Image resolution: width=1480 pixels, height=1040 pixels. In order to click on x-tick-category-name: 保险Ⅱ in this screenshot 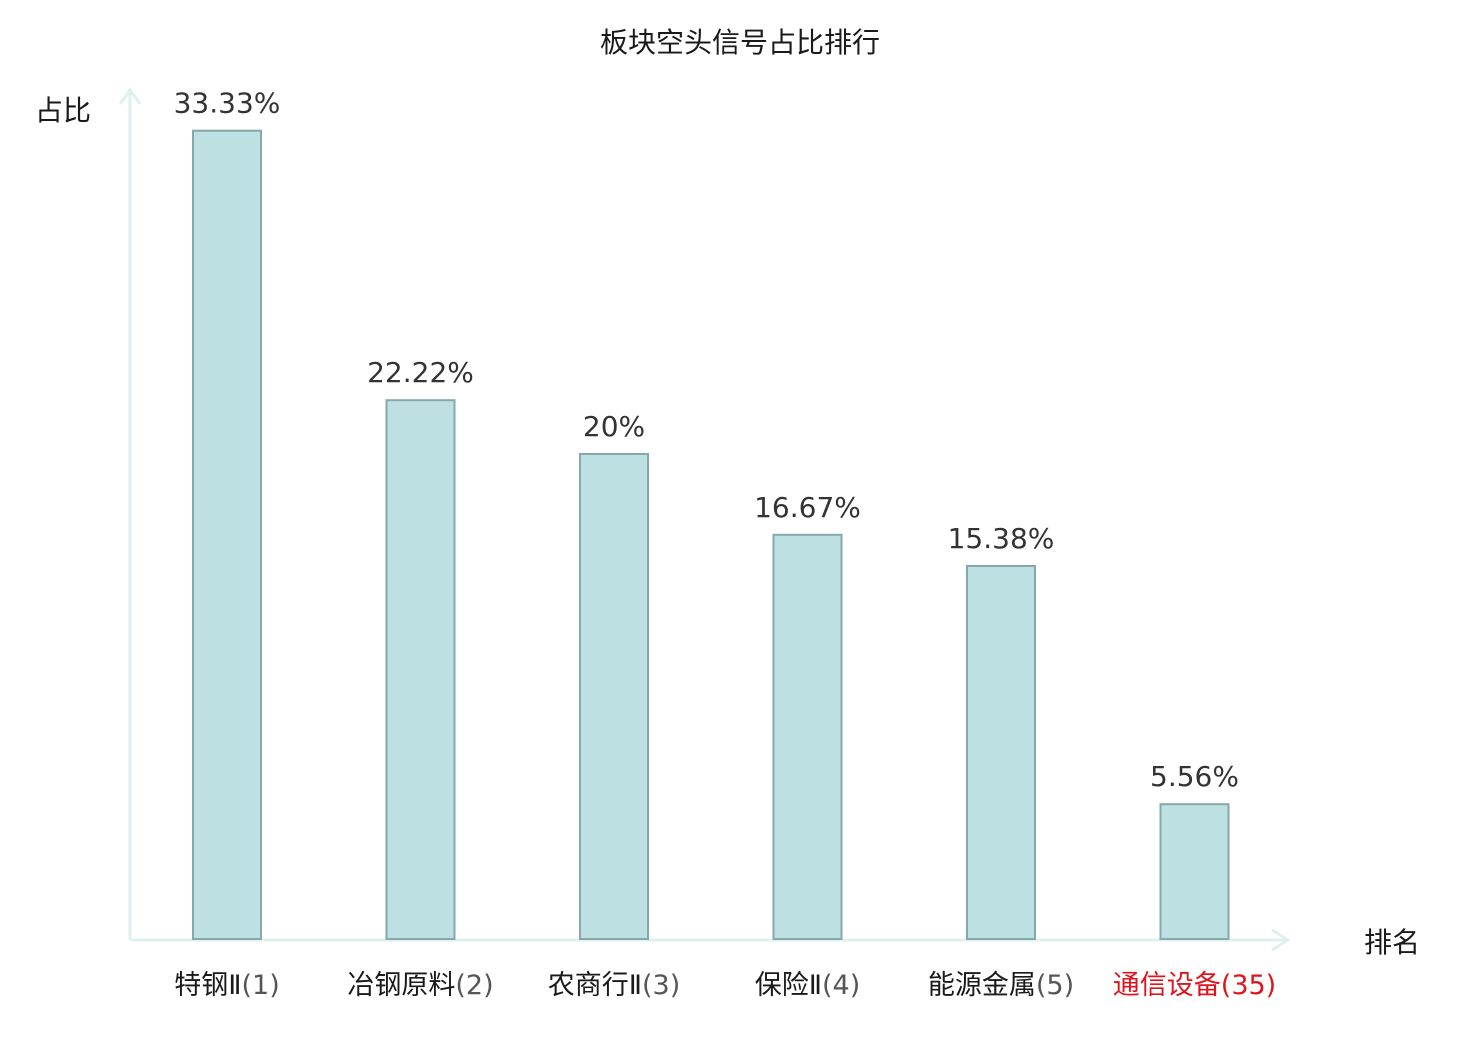, I will do `click(788, 985)`.